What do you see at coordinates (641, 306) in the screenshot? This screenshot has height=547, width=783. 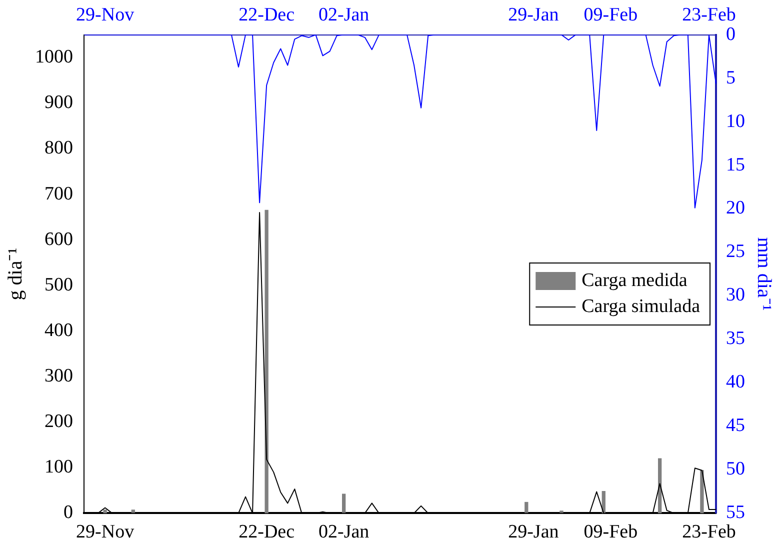 I see `legend-label: Carga simulada` at bounding box center [641, 306].